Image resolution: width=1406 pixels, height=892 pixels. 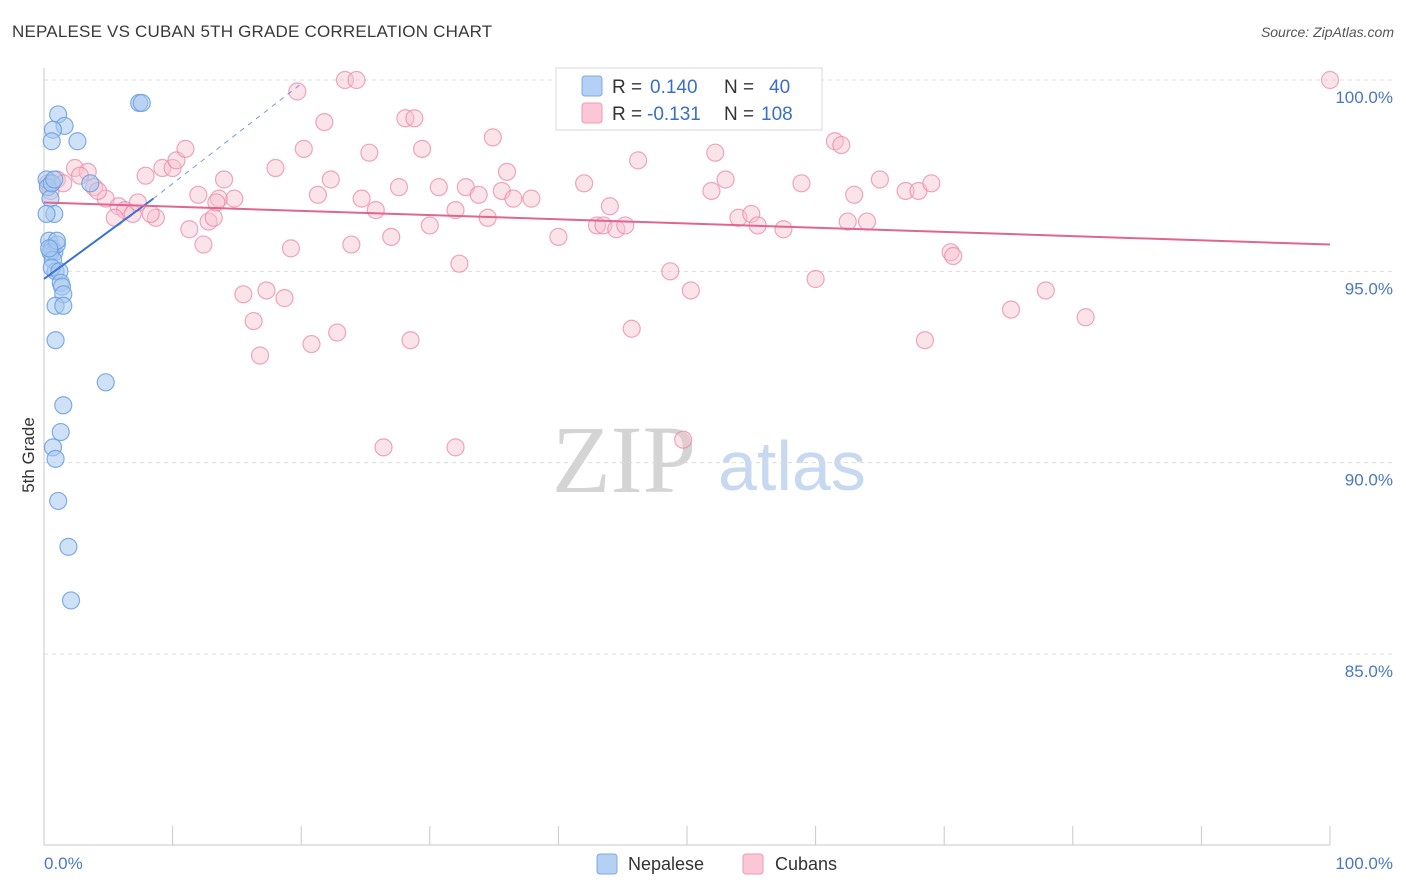 What do you see at coordinates (98, 238) in the screenshot?
I see `nepalese-trend-line` at bounding box center [98, 238].